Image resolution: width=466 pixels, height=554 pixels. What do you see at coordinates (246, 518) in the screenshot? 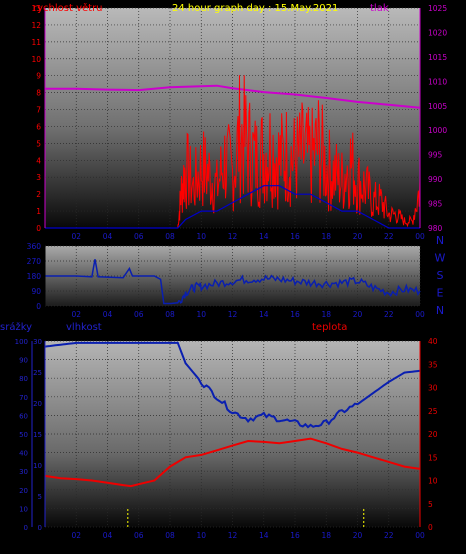
I see `rain-marks` at bounding box center [246, 518].